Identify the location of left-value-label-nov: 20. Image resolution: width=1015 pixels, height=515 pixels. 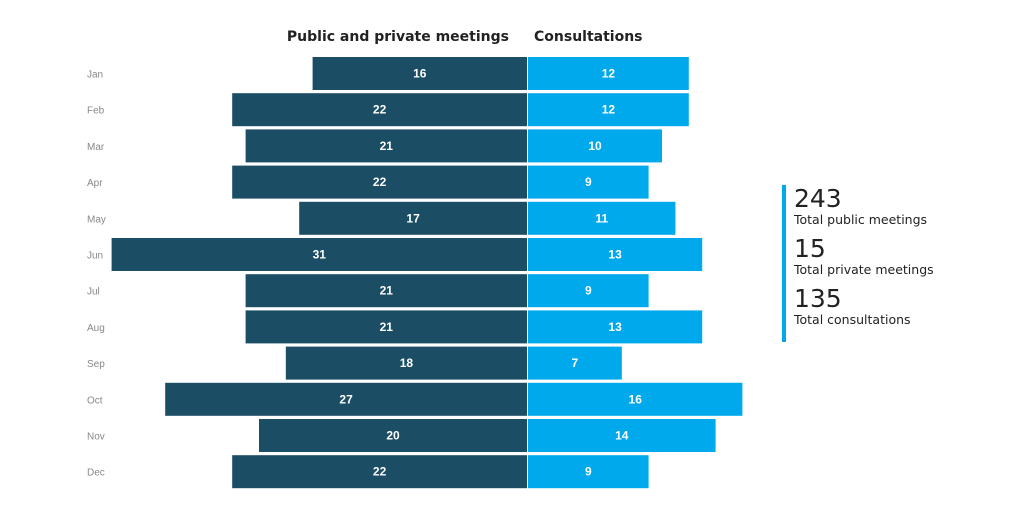
(393, 436).